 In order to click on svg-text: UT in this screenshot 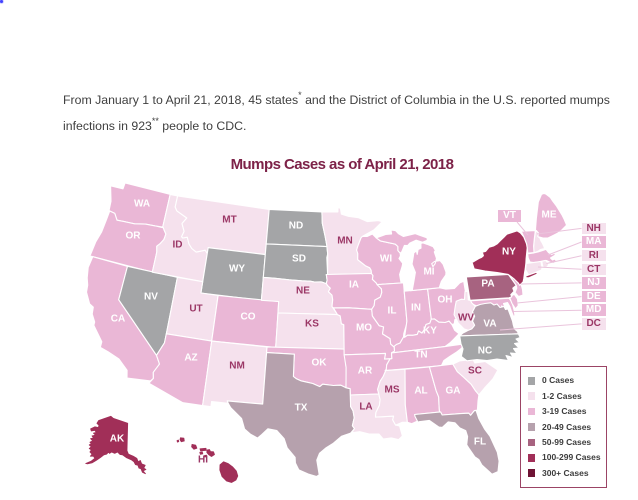, I will do `click(195, 309)`.